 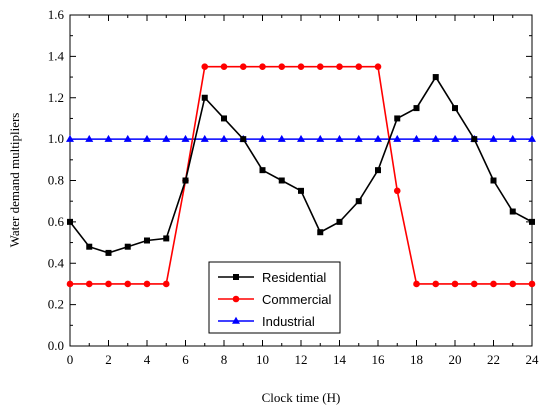 I want to click on x-tick-label: 2, so click(x=108, y=359).